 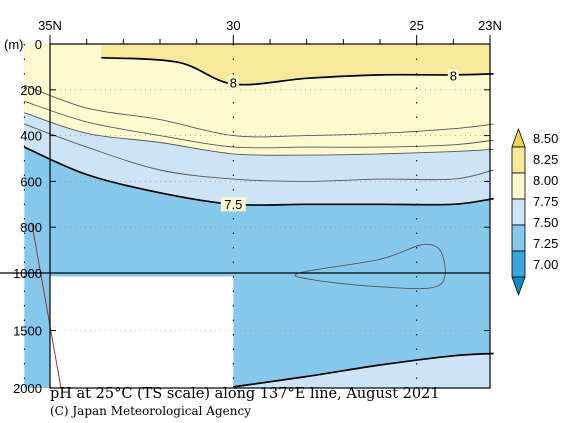 I want to click on y-tick-label: 2000, so click(x=27, y=388).